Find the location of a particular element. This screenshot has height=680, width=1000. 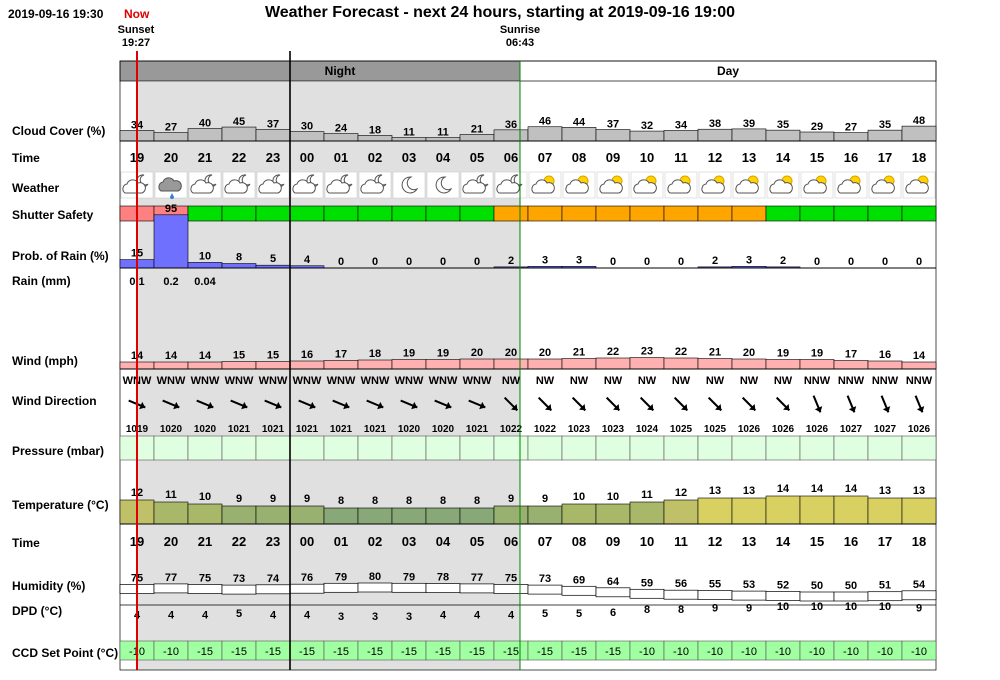

temperature-value: 9 is located at coordinates (511, 499).